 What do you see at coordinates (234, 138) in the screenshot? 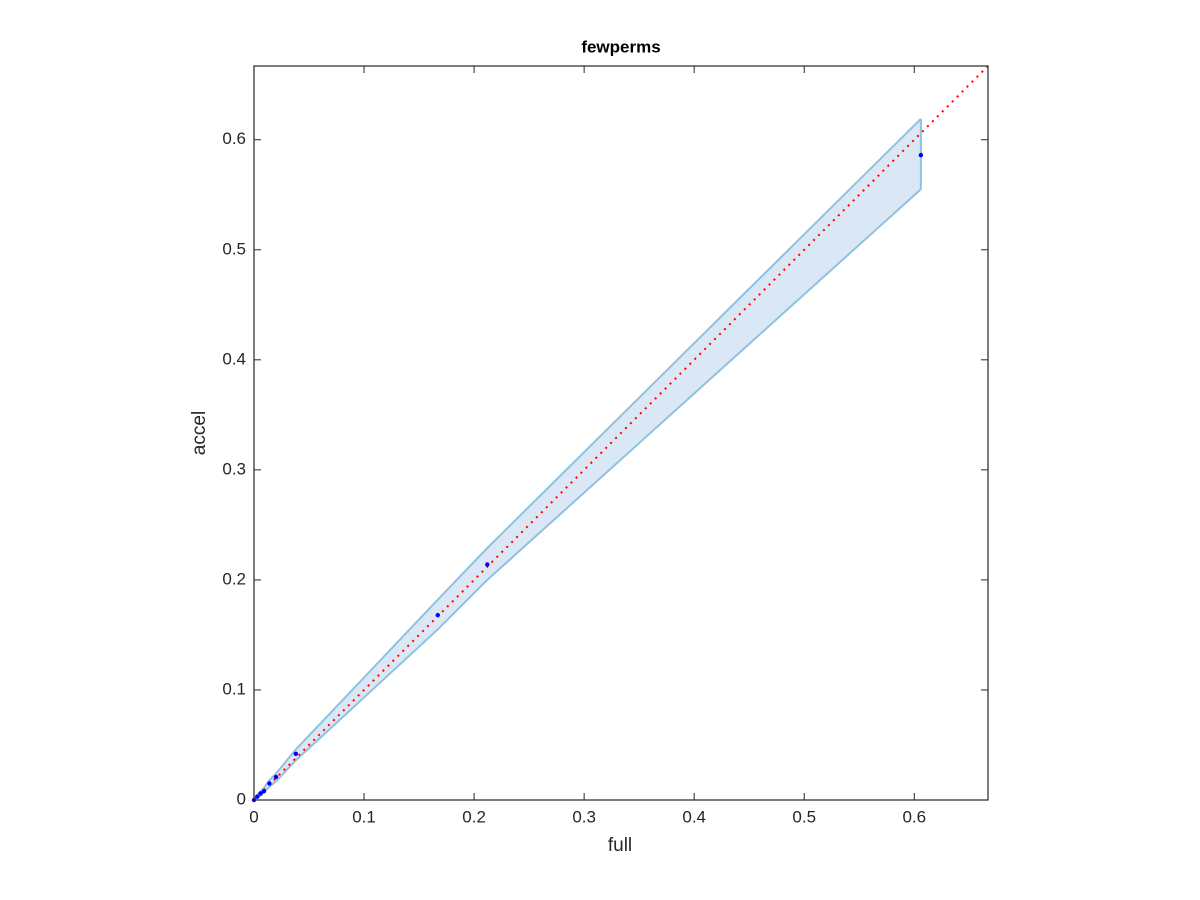
I see `y-tick-label: 0.6` at bounding box center [234, 138].